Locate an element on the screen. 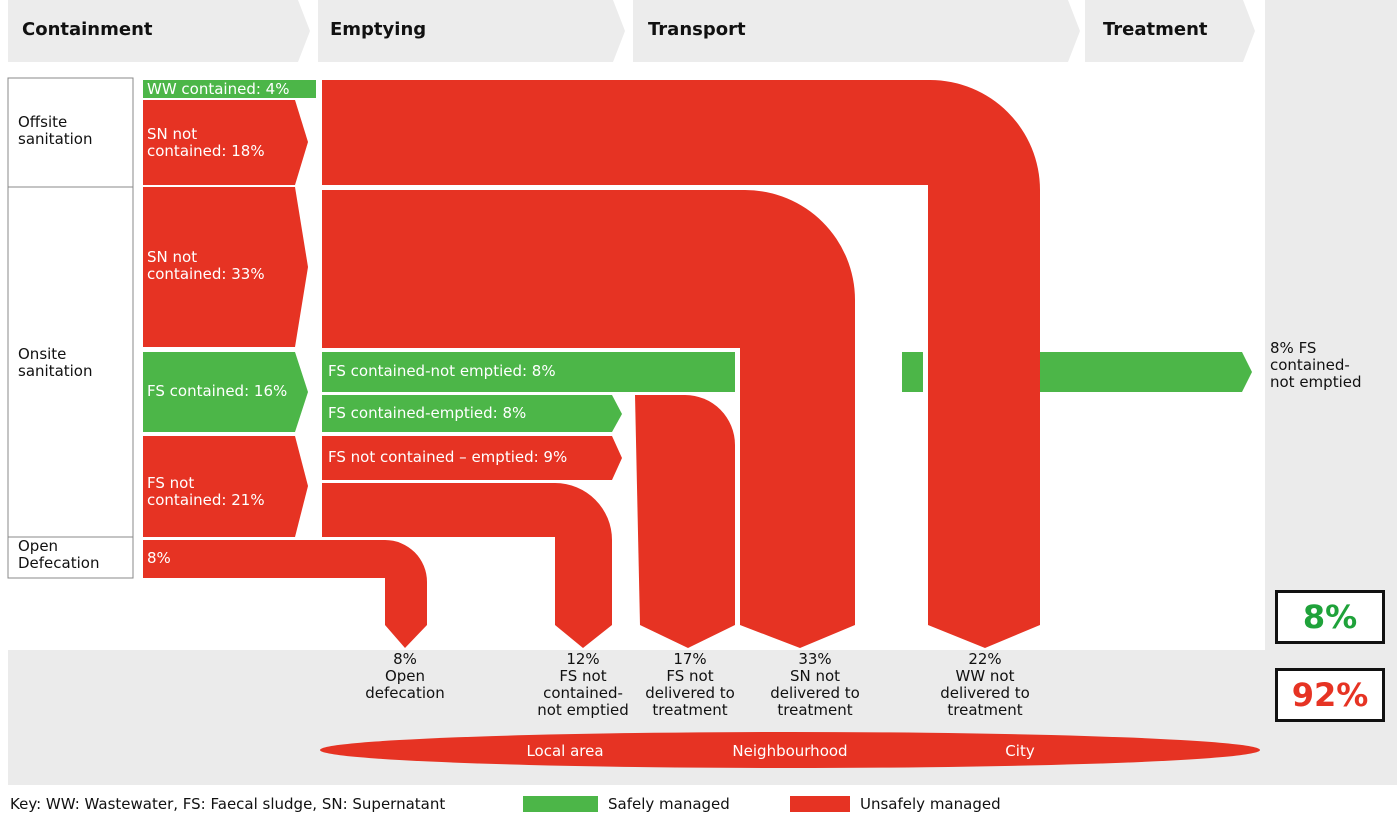  stage-label: Containment is located at coordinates (87, 29).